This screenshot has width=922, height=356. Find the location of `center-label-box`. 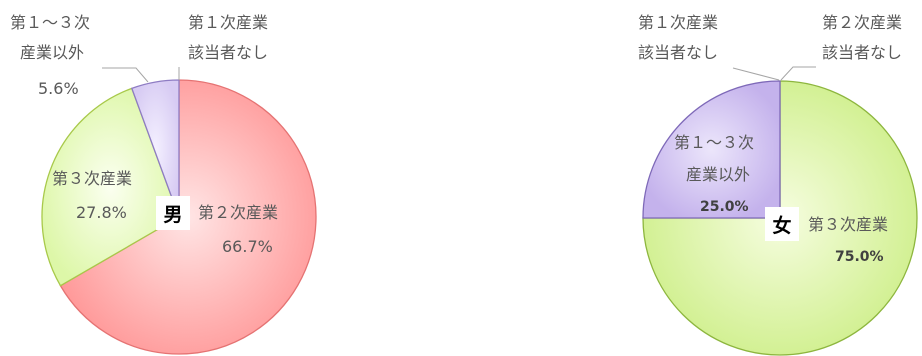

center-label-box is located at coordinates (173, 213).